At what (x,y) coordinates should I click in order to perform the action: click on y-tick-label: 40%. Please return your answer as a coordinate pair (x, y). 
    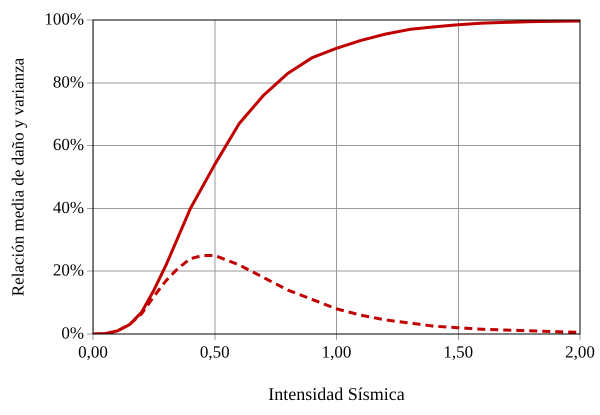
    Looking at the image, I should click on (68, 207).